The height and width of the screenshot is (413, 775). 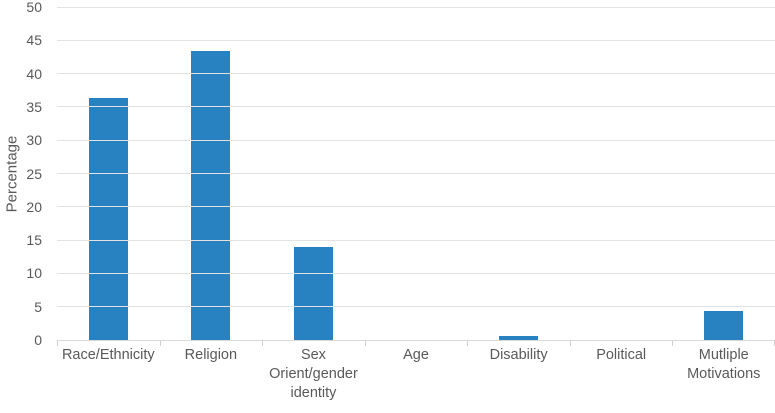 I want to click on x-category-label: Sex Orient/gender identity, so click(x=313, y=374).